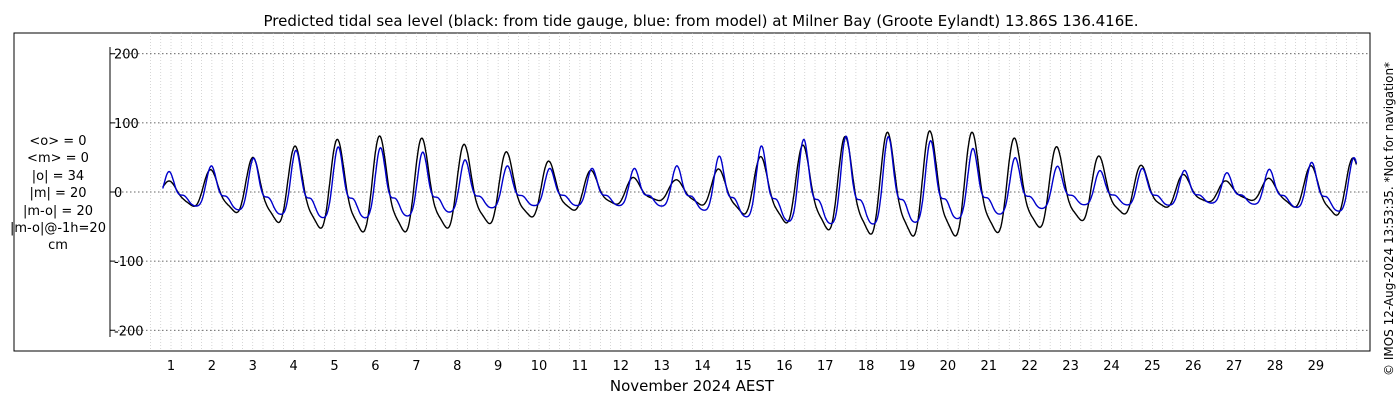  What do you see at coordinates (1193, 366) in the screenshot?
I see `x-tick-label: 26` at bounding box center [1193, 366].